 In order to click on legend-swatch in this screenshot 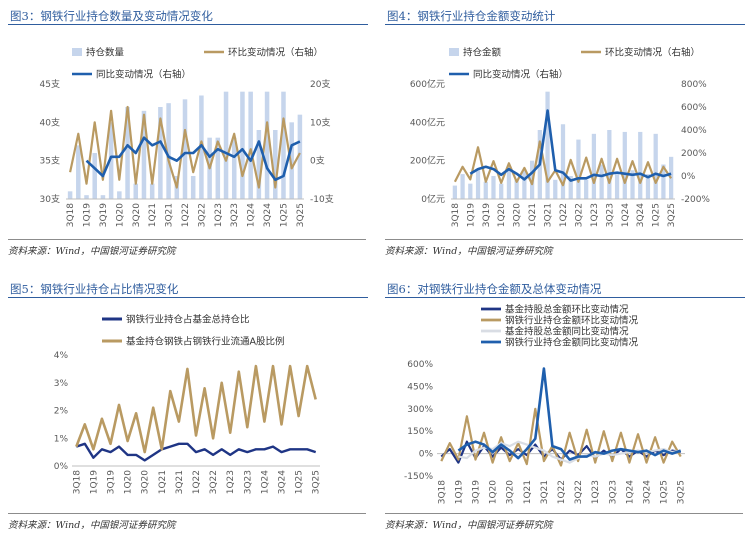, I will do `click(77, 52)`.